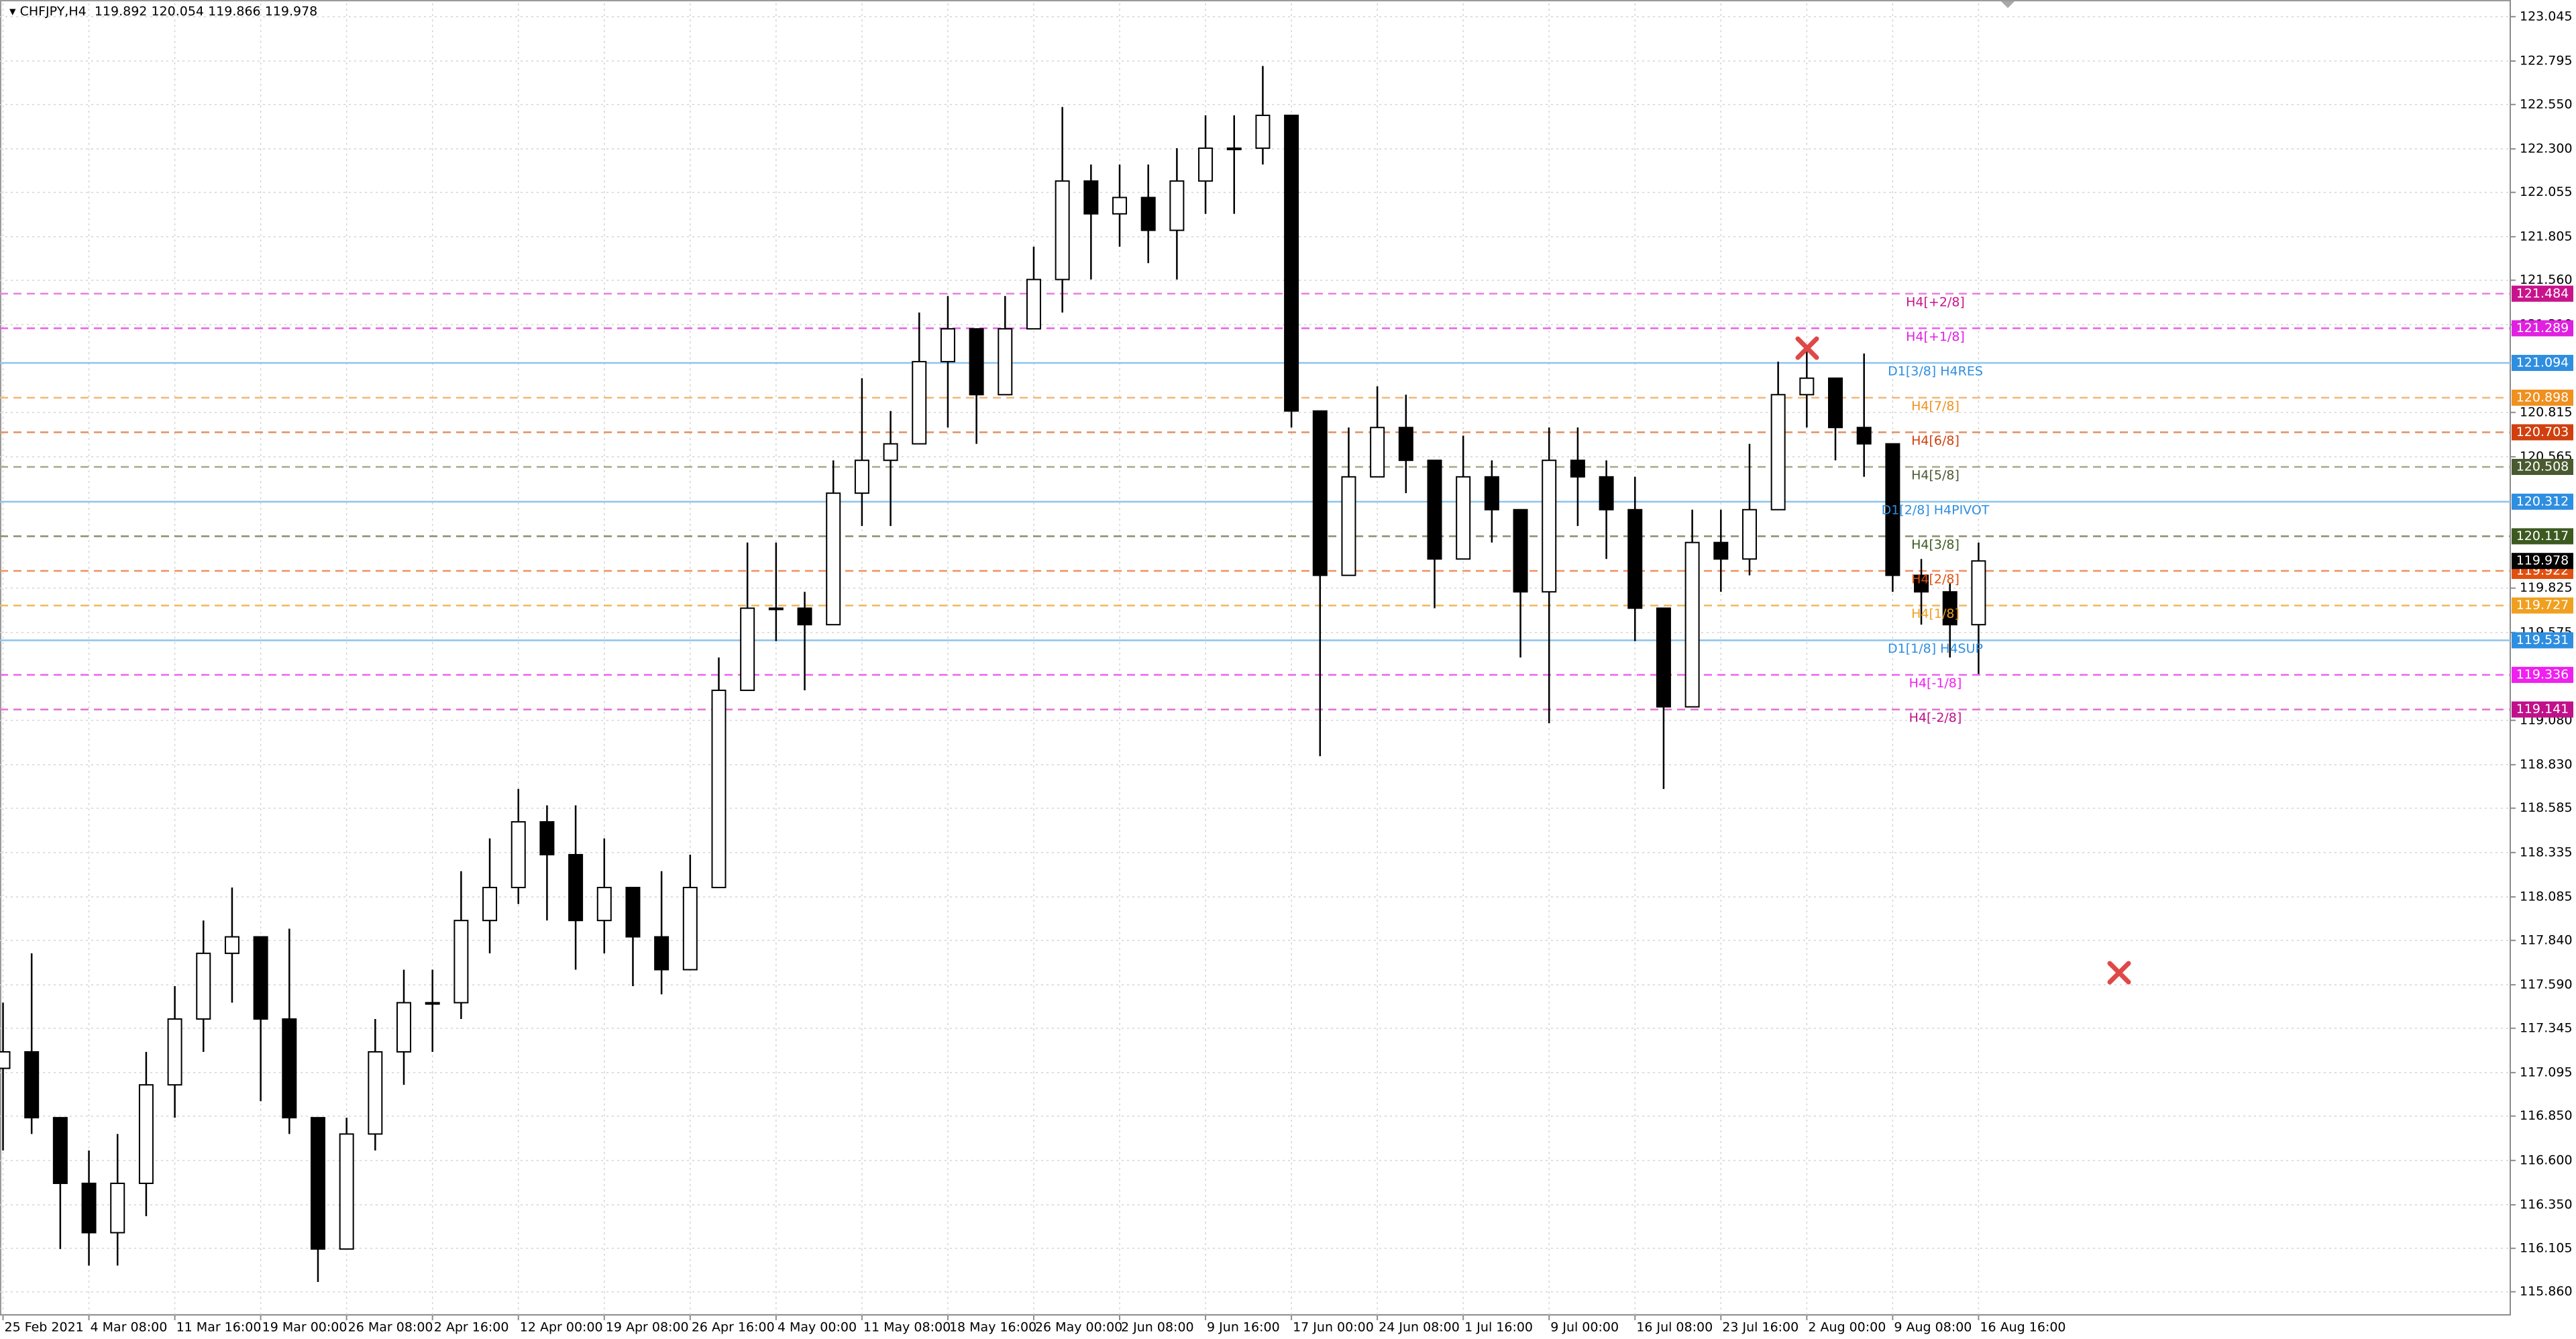 This screenshot has height=1339, width=2576. Describe the element at coordinates (219, 1327) in the screenshot. I see `x-tick-label: 11 Mar 16:00` at that location.